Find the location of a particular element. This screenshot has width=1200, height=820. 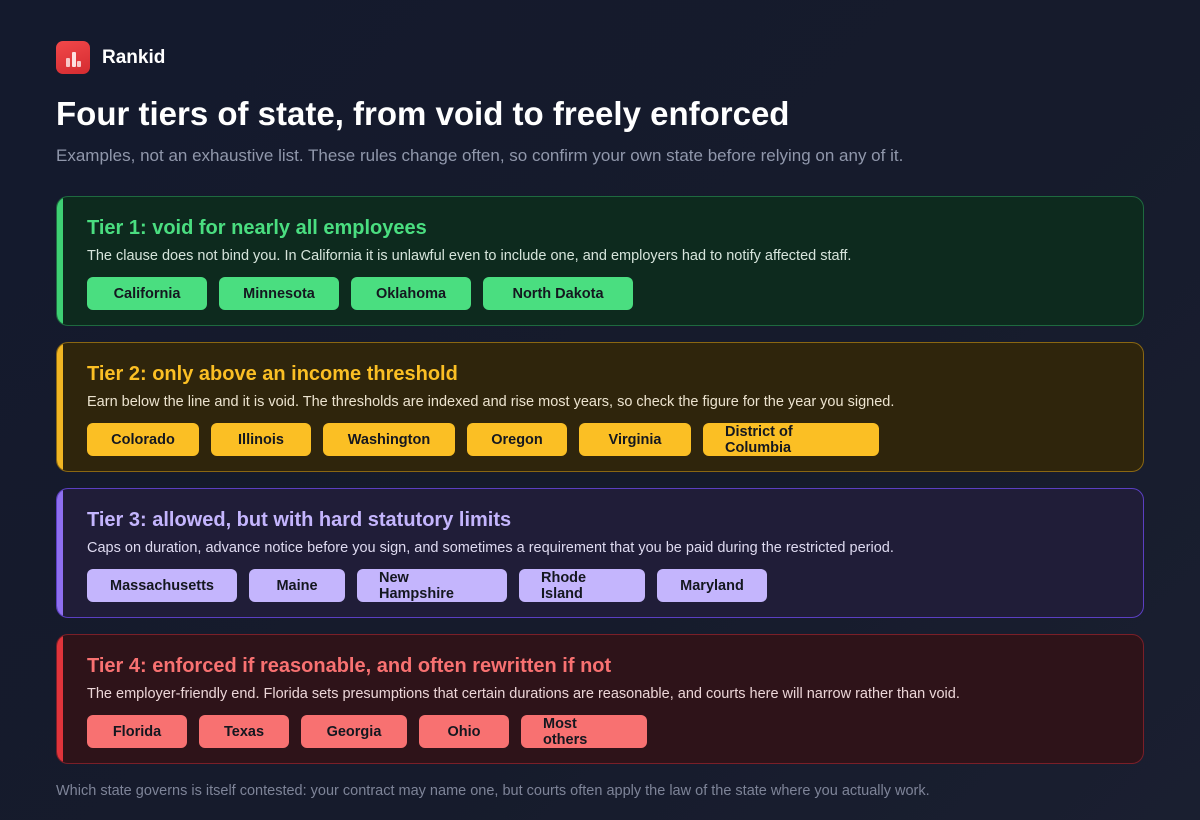

brand-name: Rankid is located at coordinates (134, 57).